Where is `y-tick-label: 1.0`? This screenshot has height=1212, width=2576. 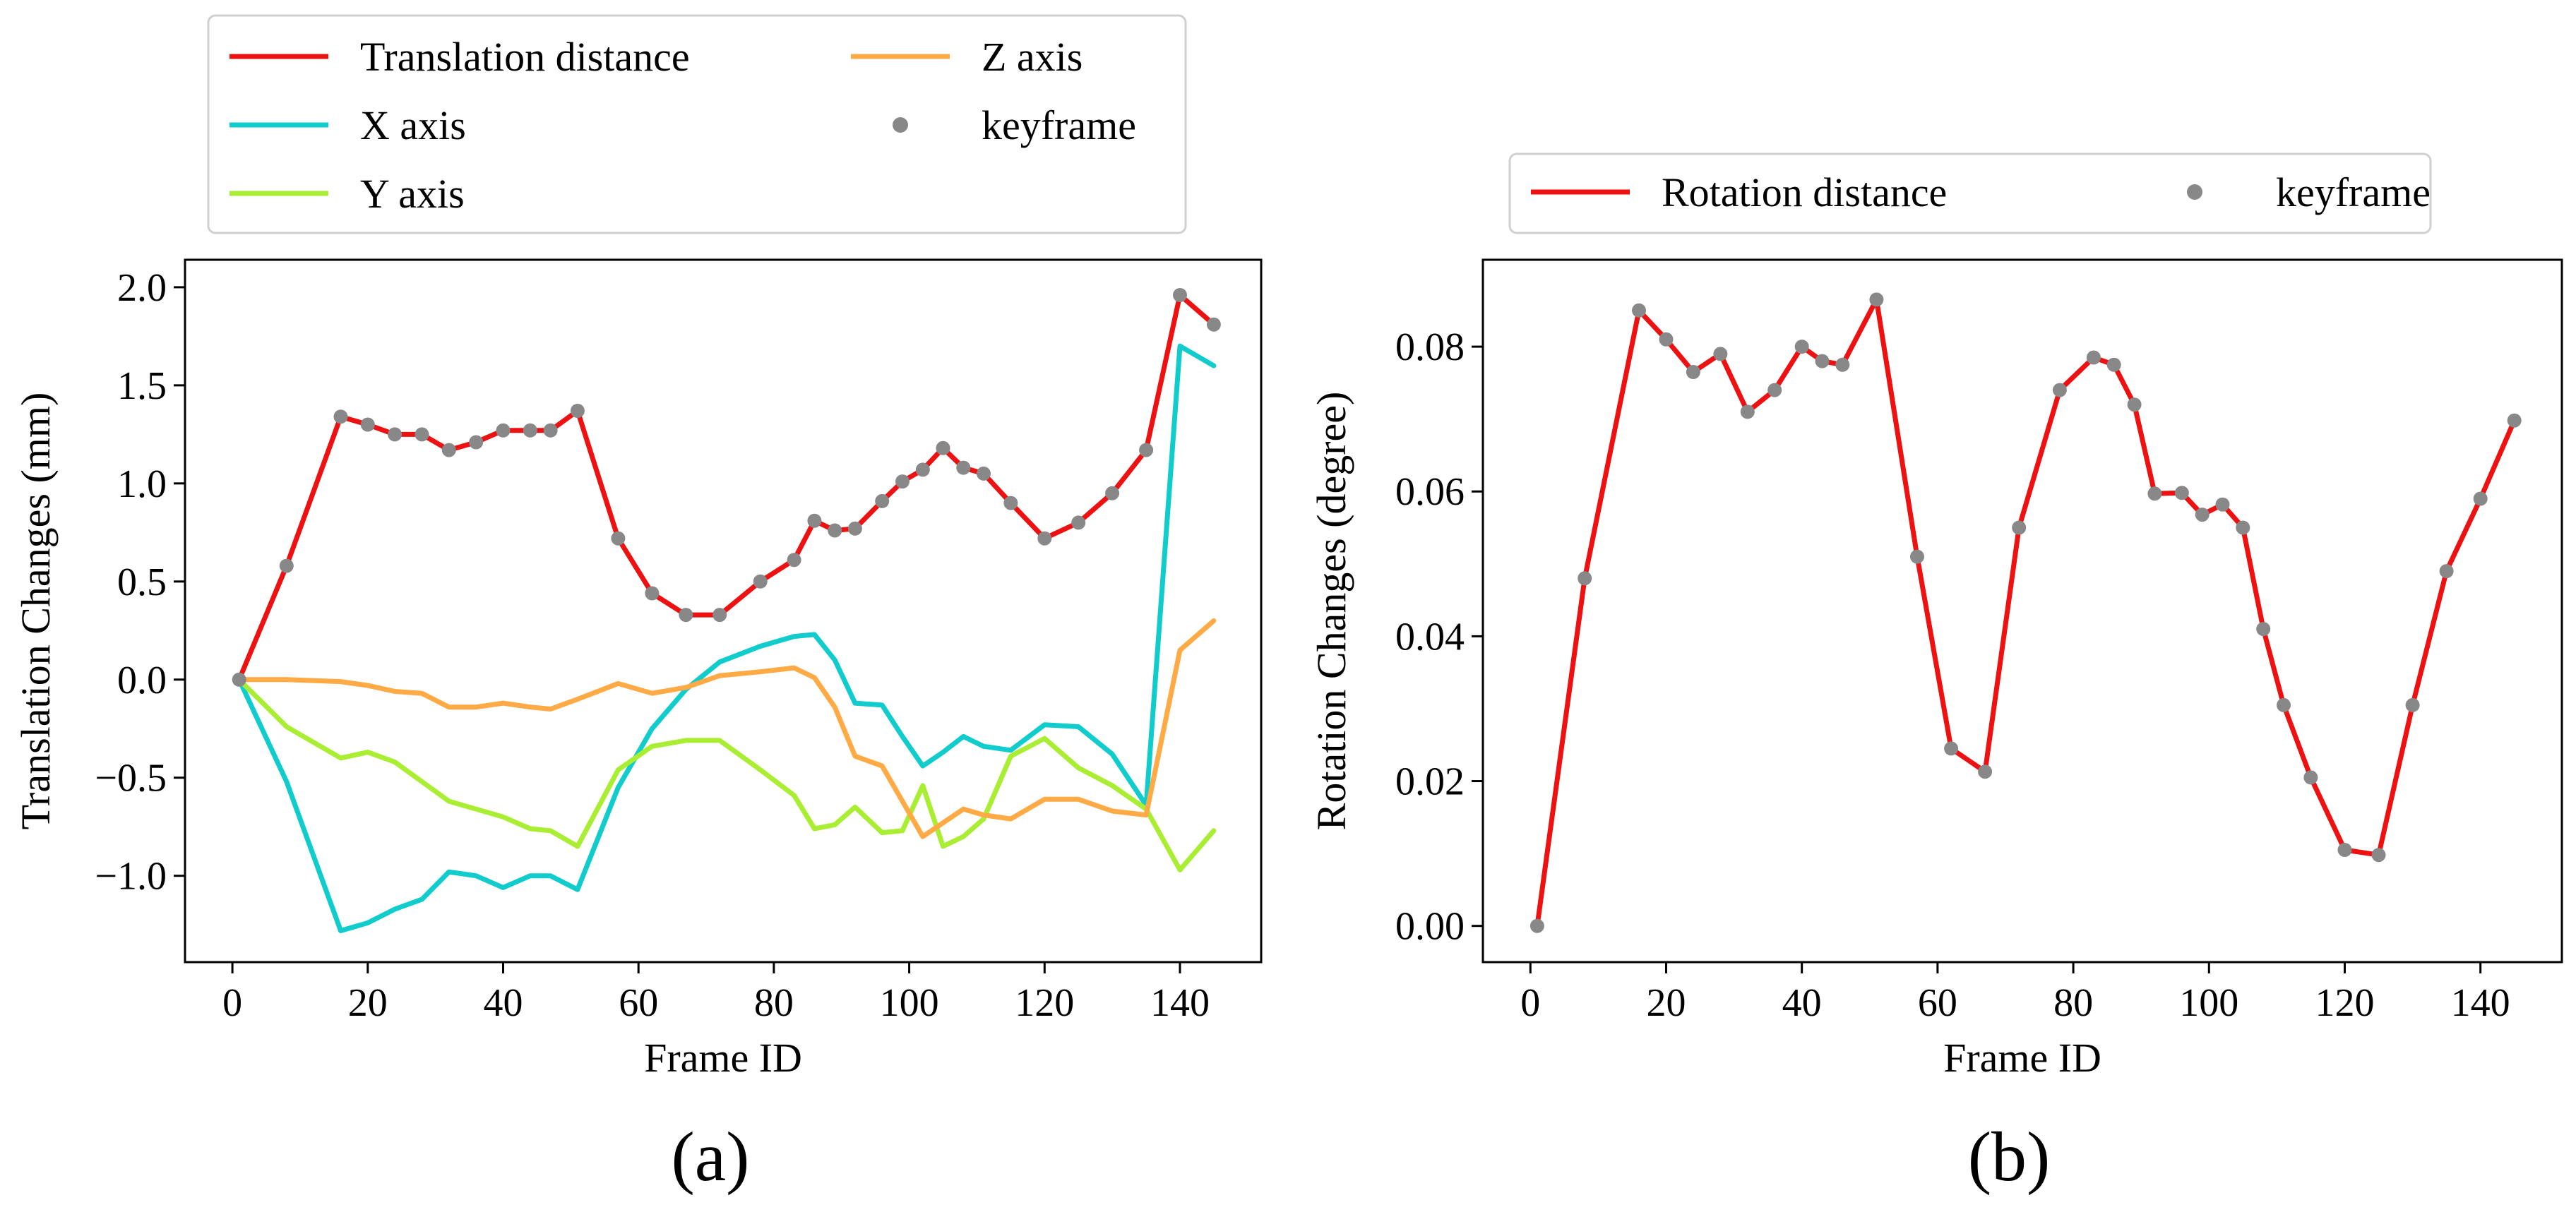 y-tick-label: 1.0 is located at coordinates (142, 484).